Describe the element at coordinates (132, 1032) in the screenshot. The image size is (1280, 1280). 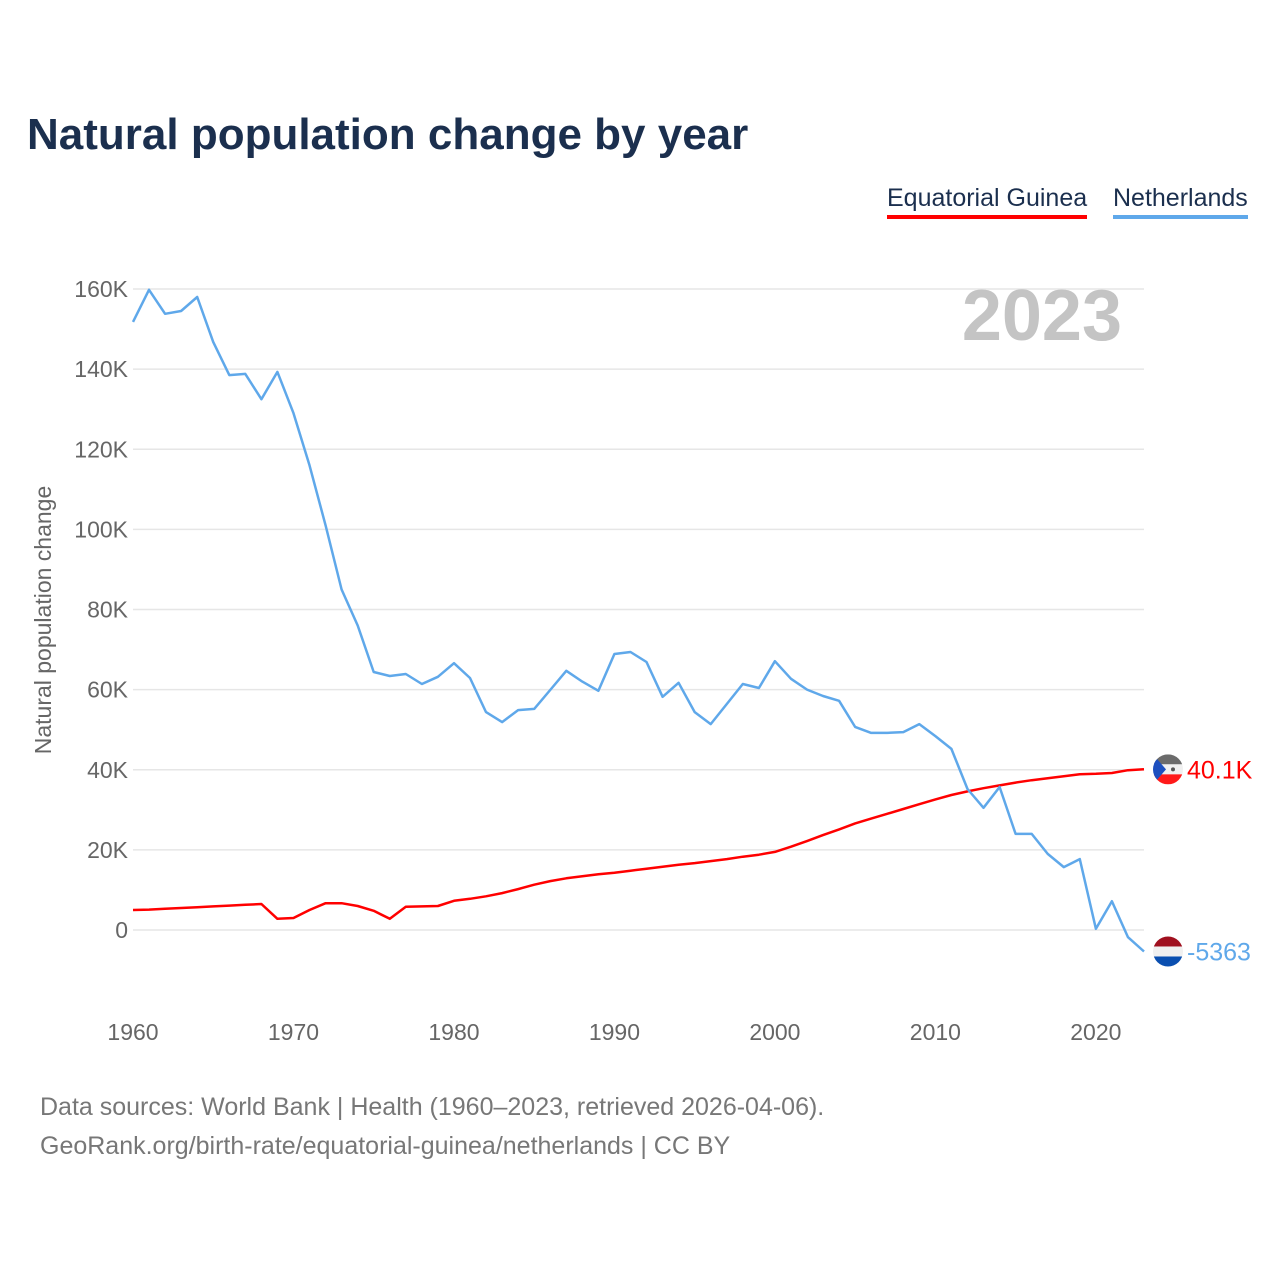
I see `x-tick-label: 1960` at that location.